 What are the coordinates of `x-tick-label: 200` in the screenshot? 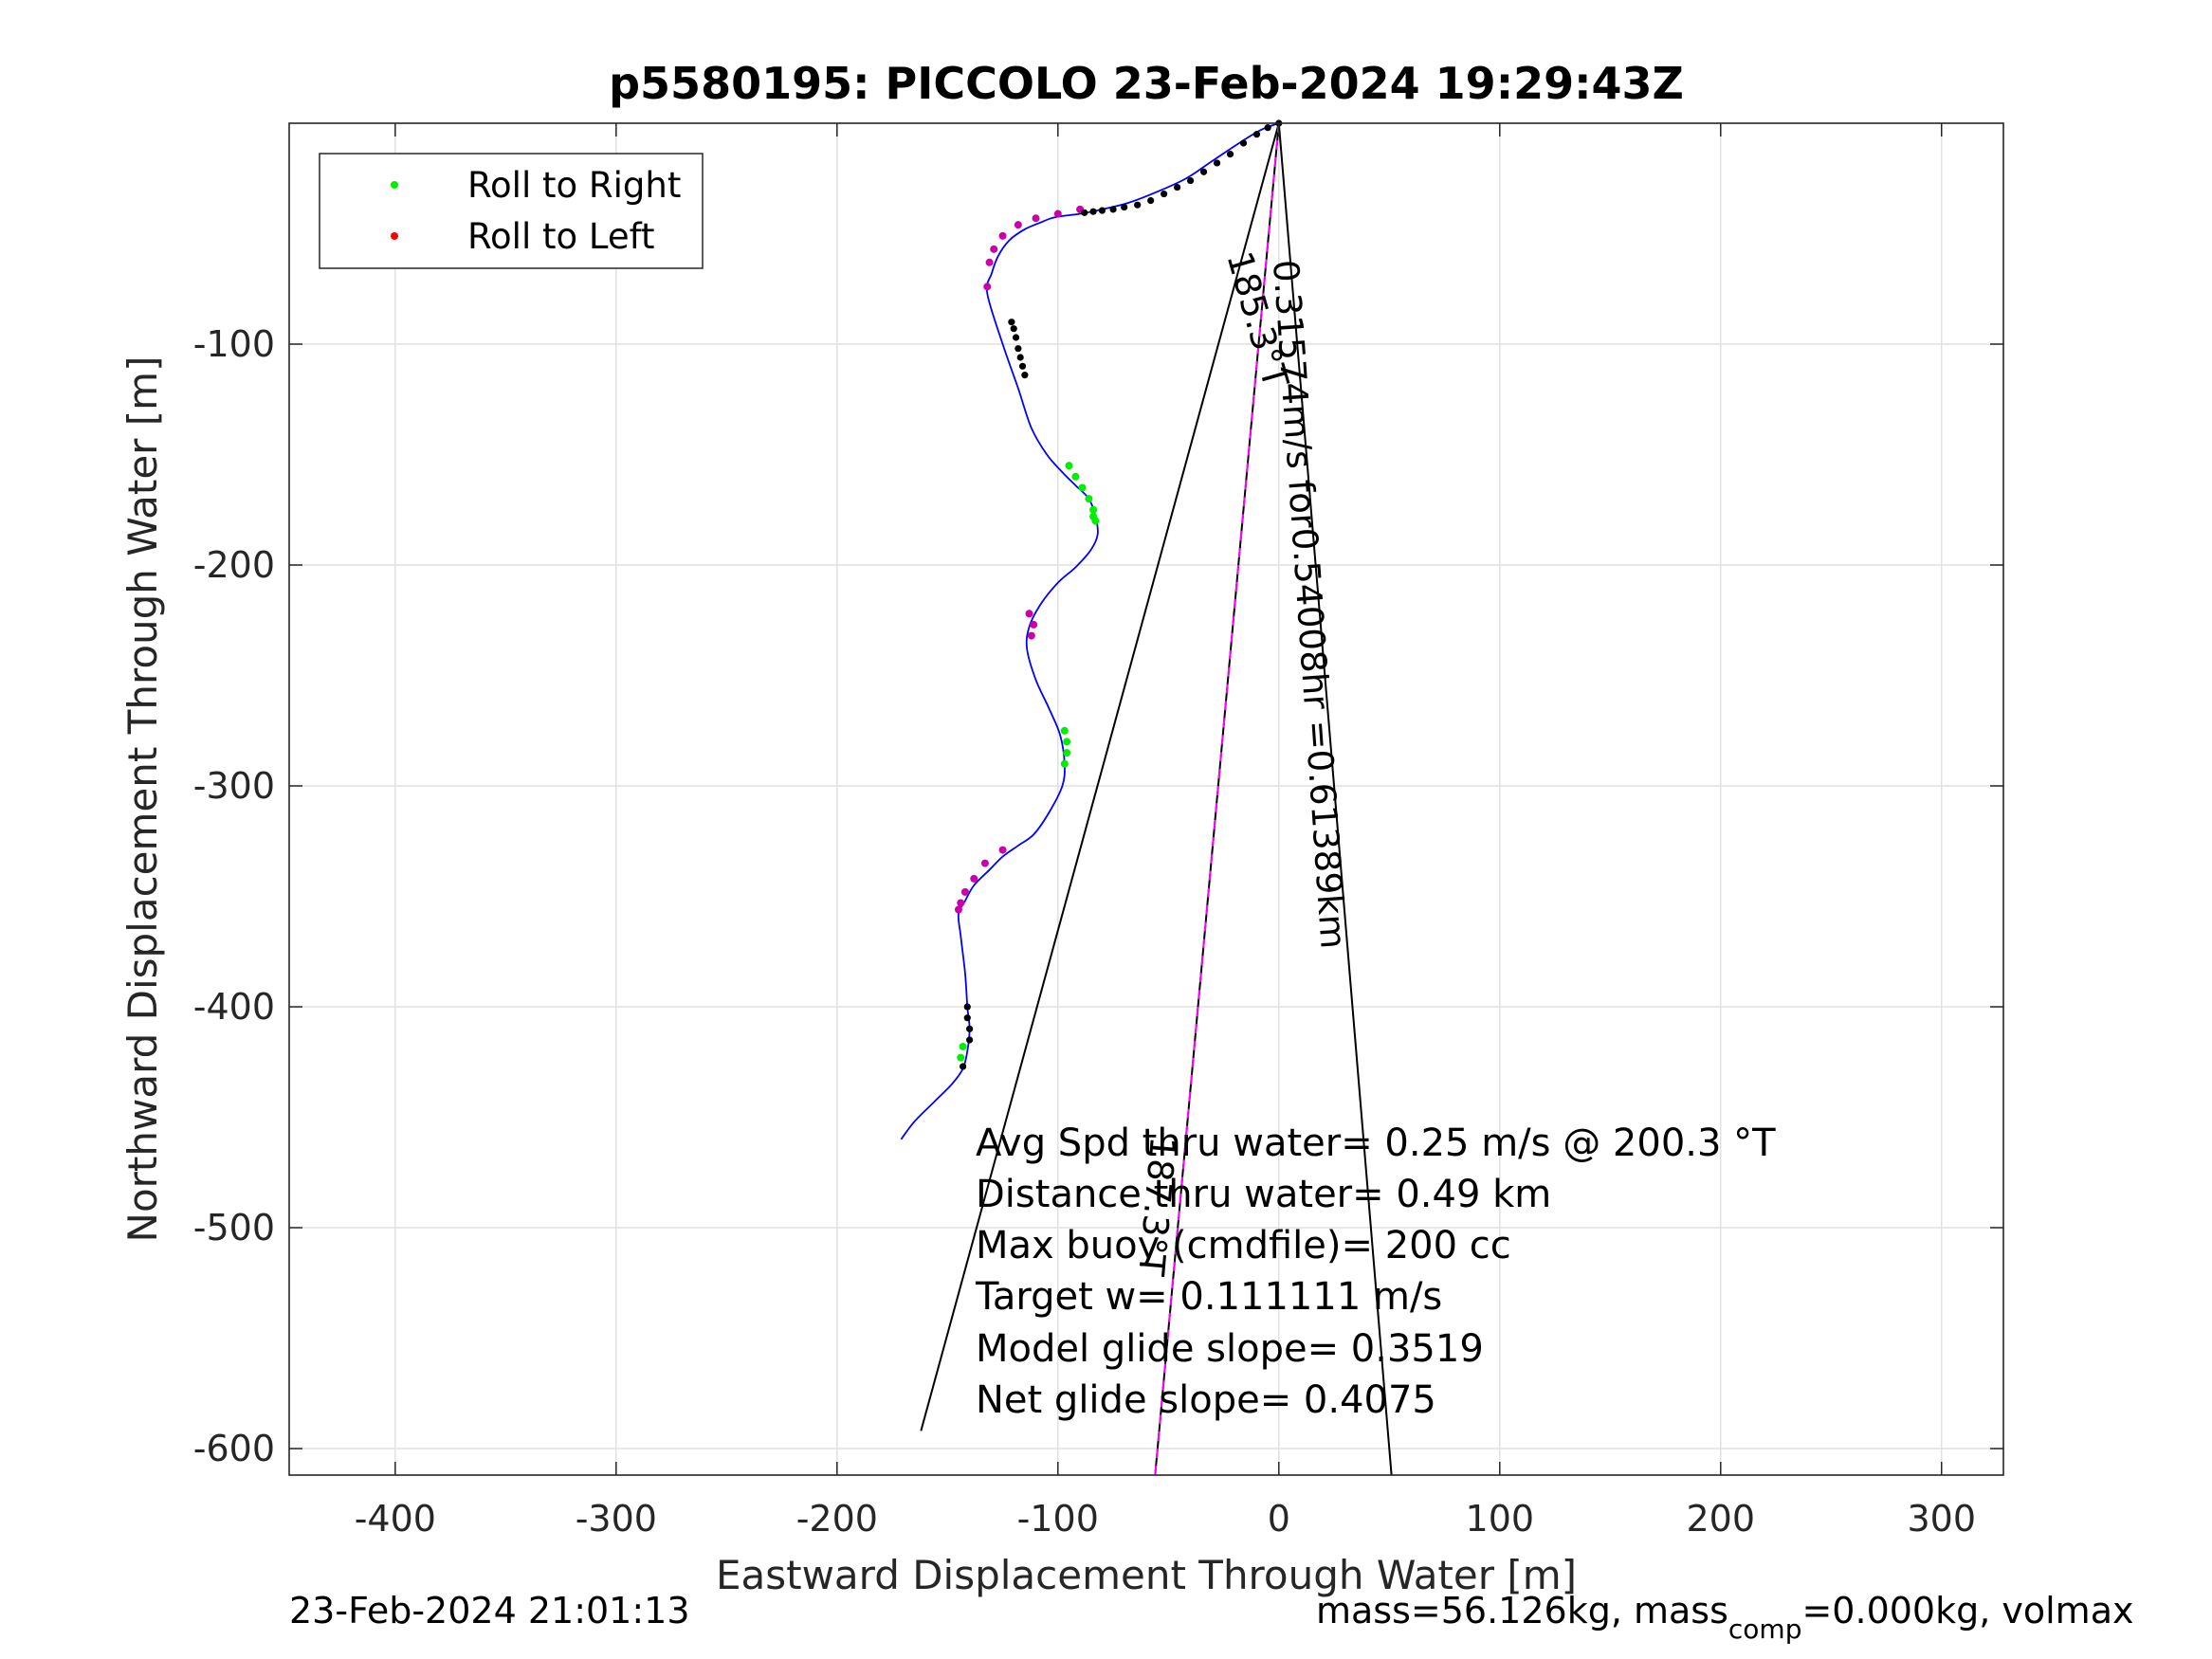 It's located at (1721, 1519).